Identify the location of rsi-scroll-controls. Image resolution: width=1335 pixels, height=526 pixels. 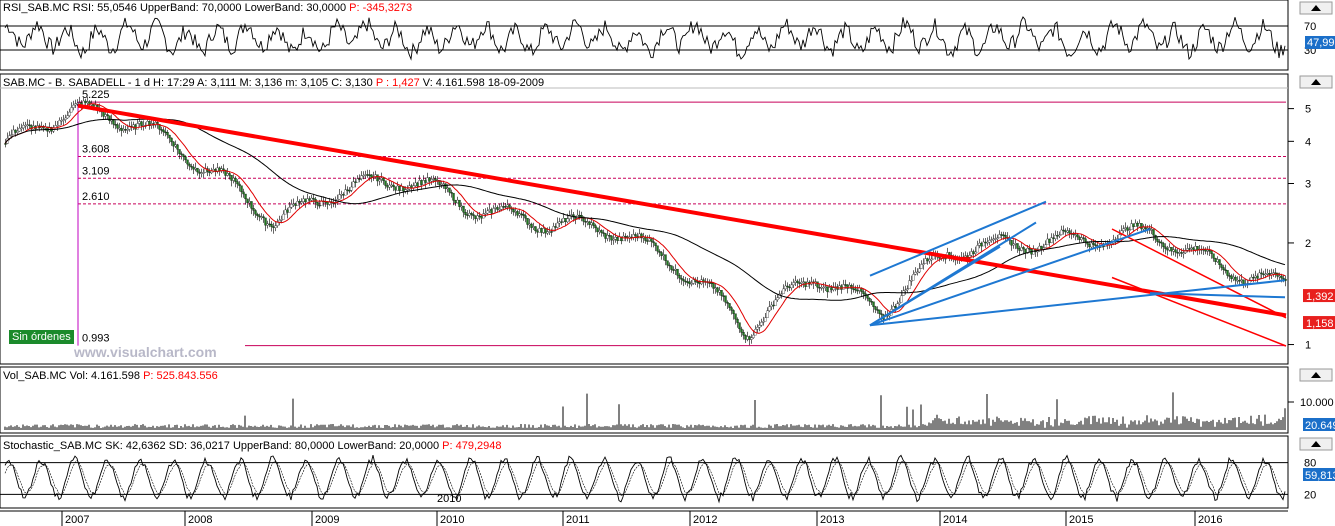
(1316, 8).